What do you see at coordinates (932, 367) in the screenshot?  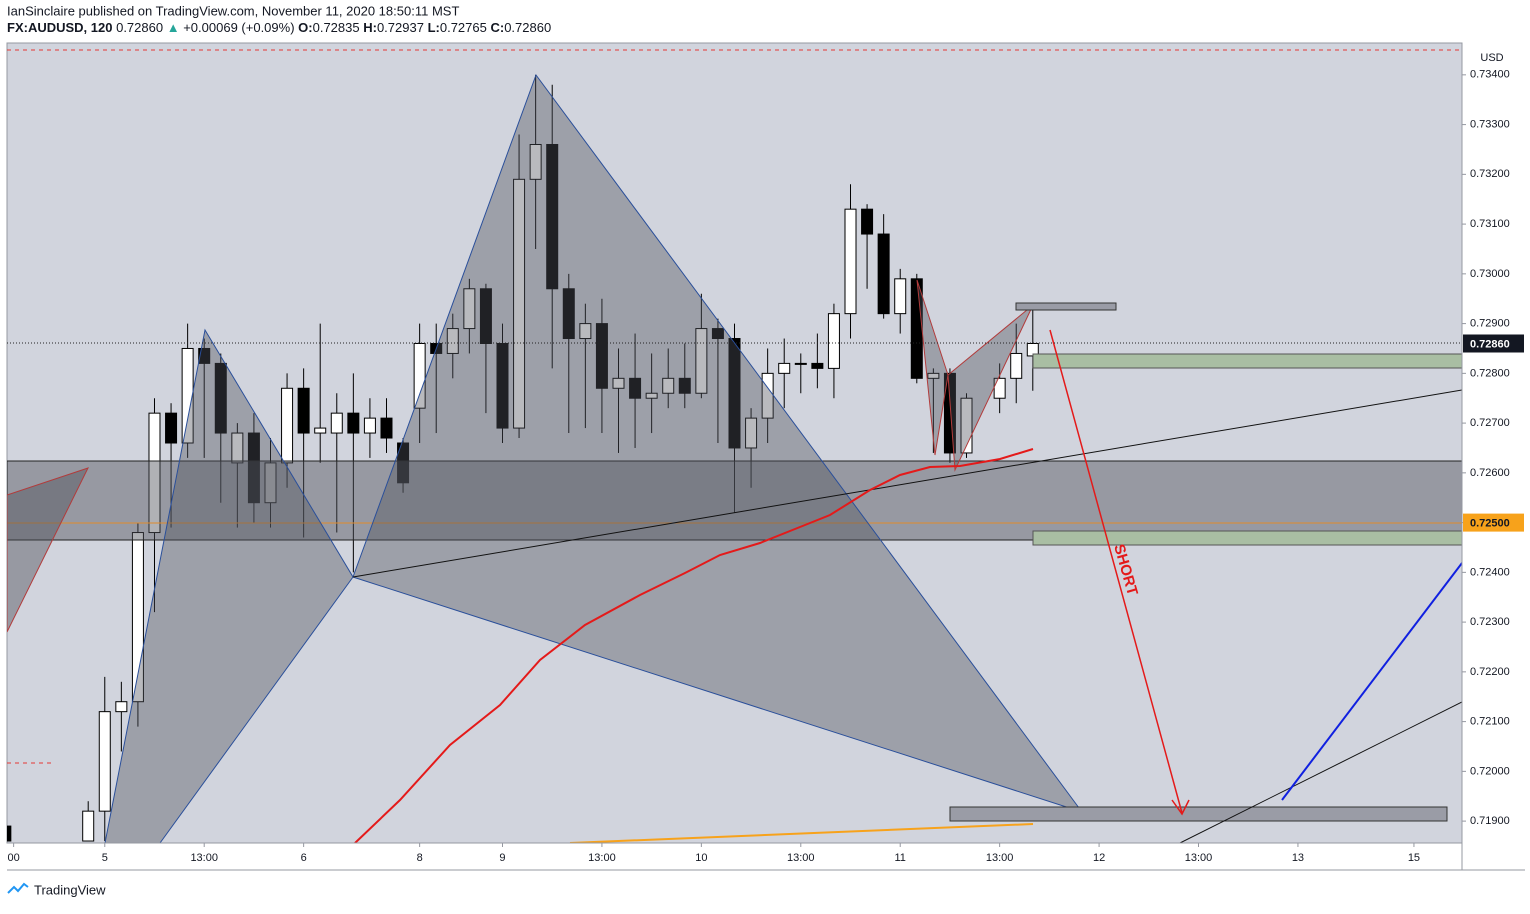 I see `pattern` at bounding box center [932, 367].